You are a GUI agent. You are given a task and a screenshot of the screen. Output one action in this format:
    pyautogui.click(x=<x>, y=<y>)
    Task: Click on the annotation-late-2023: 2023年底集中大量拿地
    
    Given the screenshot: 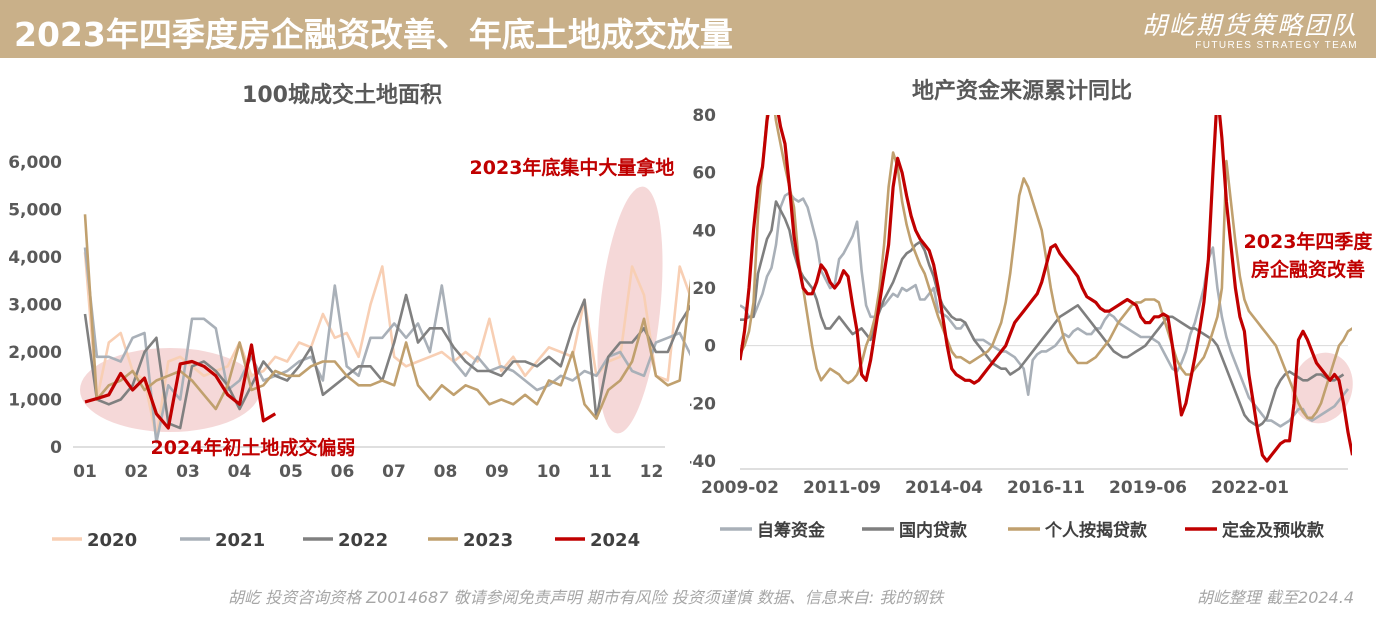 What is the action you would take?
    pyautogui.click(x=572, y=167)
    